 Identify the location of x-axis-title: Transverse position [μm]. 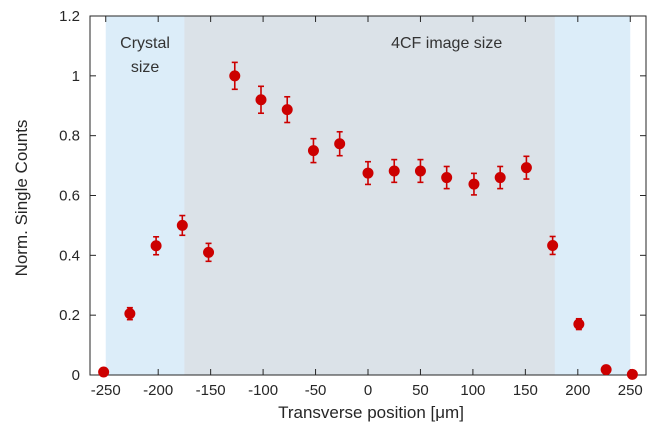
(371, 412).